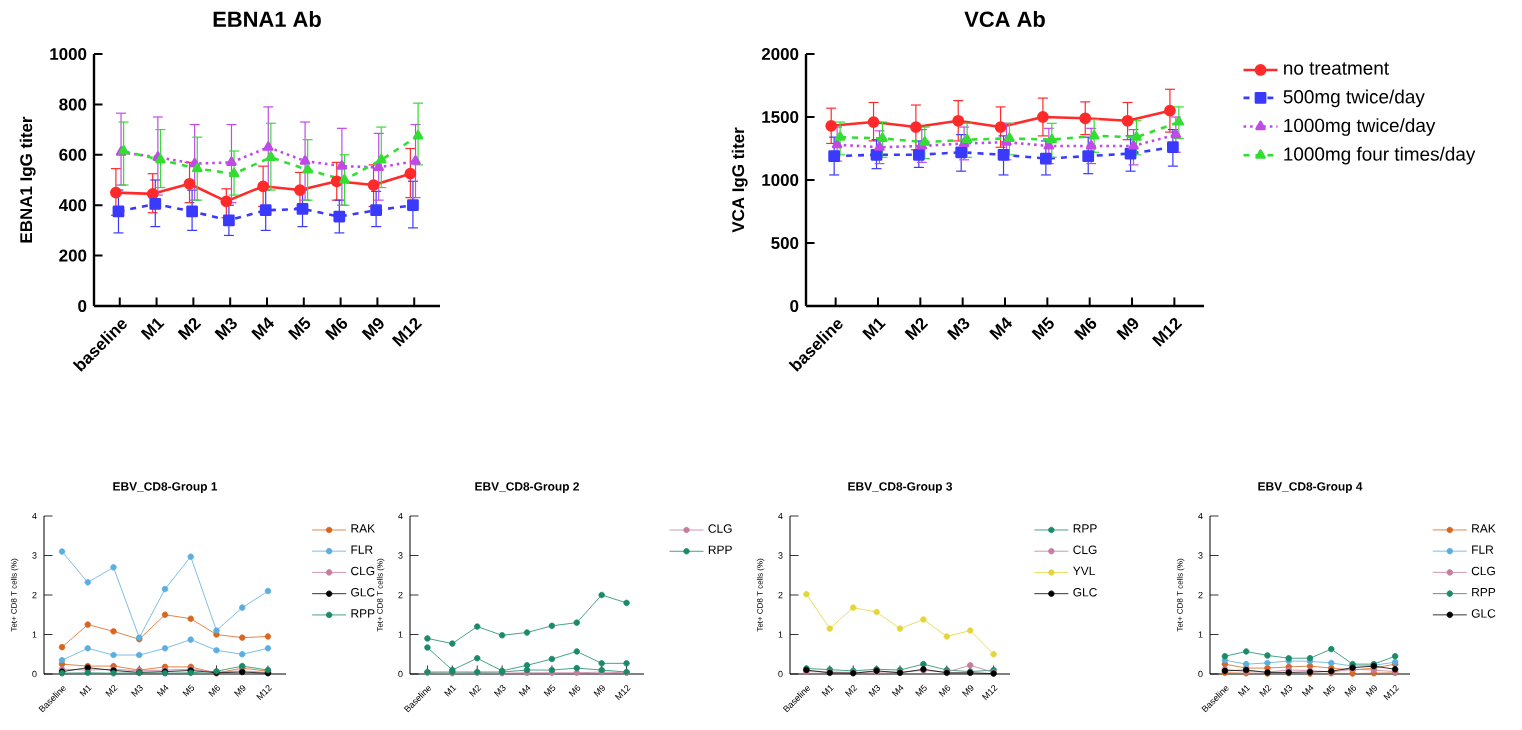 This screenshot has width=1522, height=730. Describe the element at coordinates (780, 117) in the screenshot. I see `y-tick-label: 1500` at that location.